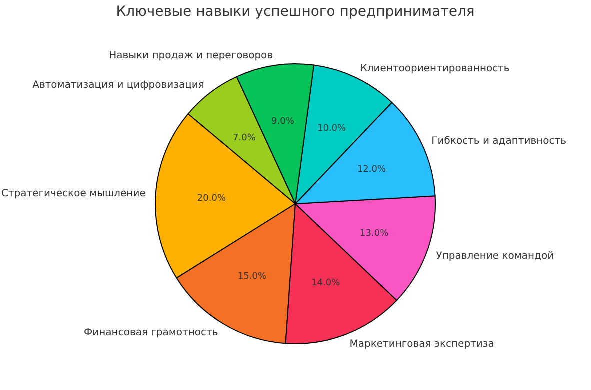 Image resolution: width=591 pixels, height=390 pixels. What do you see at coordinates (252, 277) in the screenshot?
I see `data-label: 15.0%` at bounding box center [252, 277].